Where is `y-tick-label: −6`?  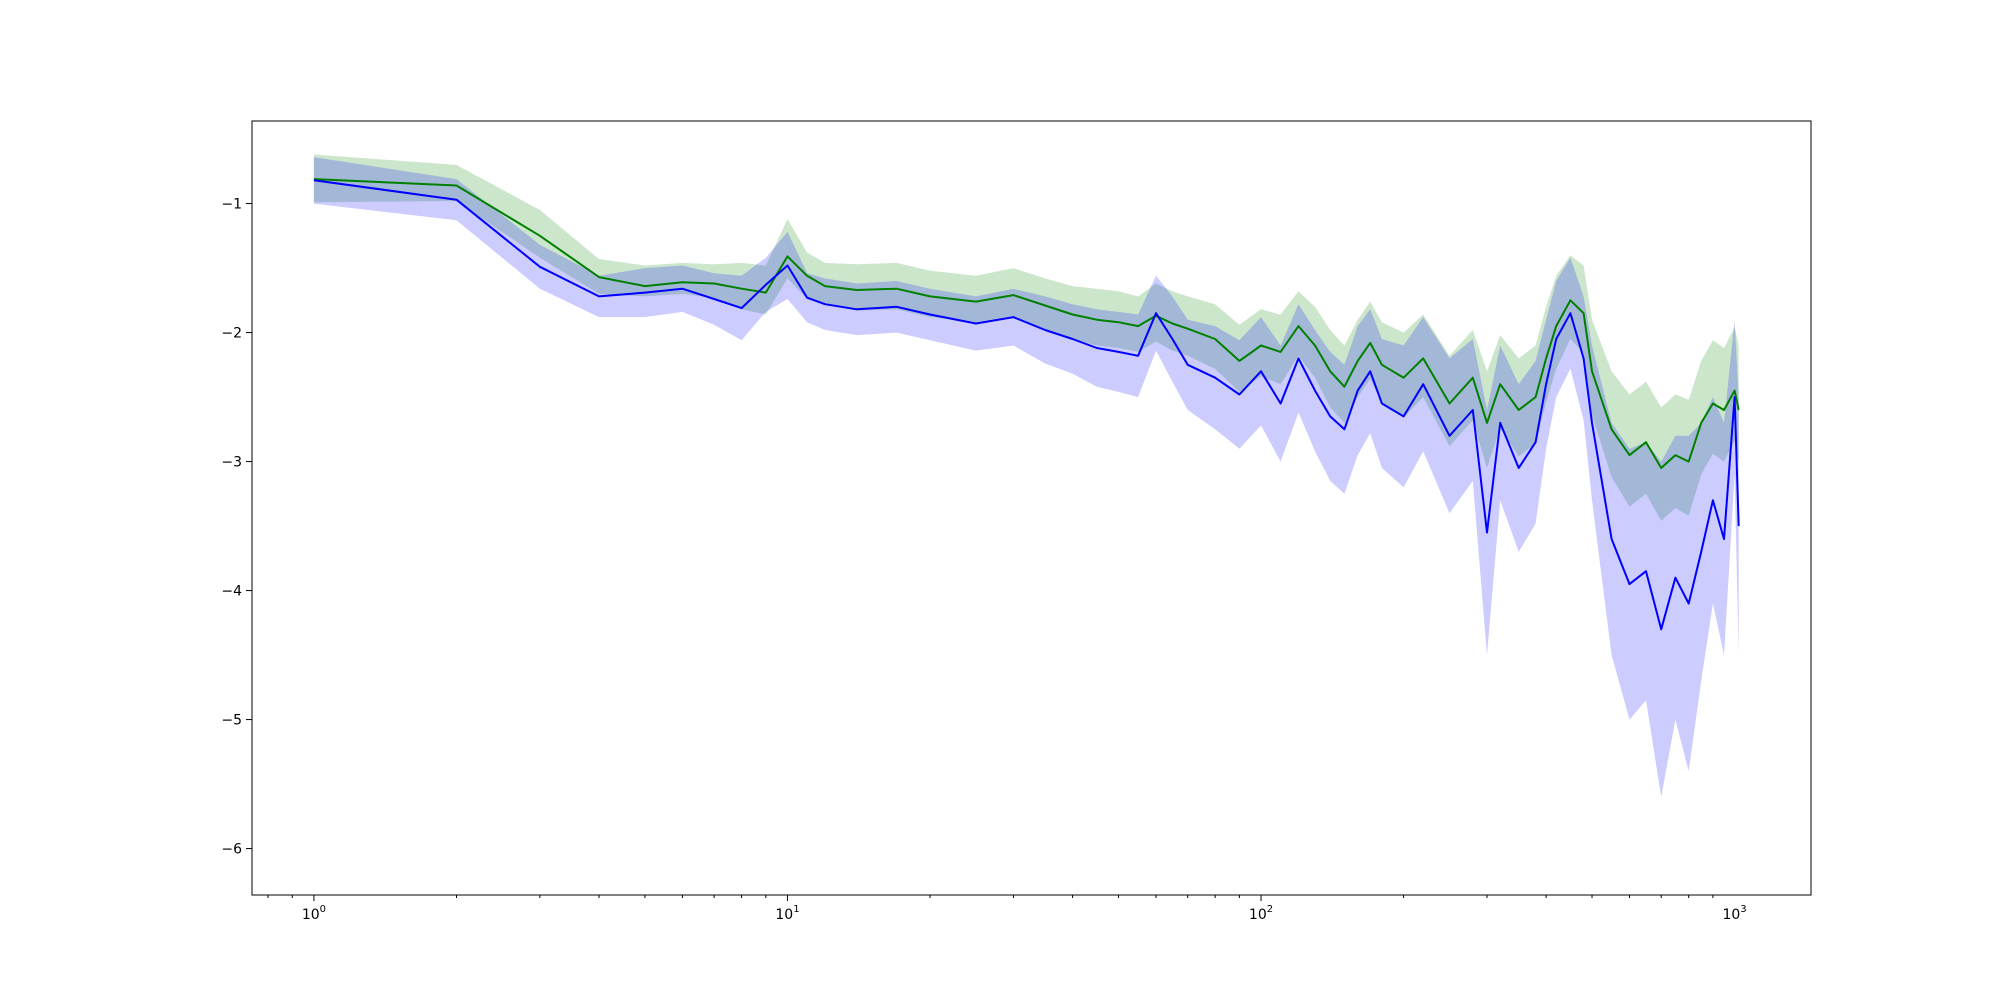 y-tick-label: −6 is located at coordinates (231, 850).